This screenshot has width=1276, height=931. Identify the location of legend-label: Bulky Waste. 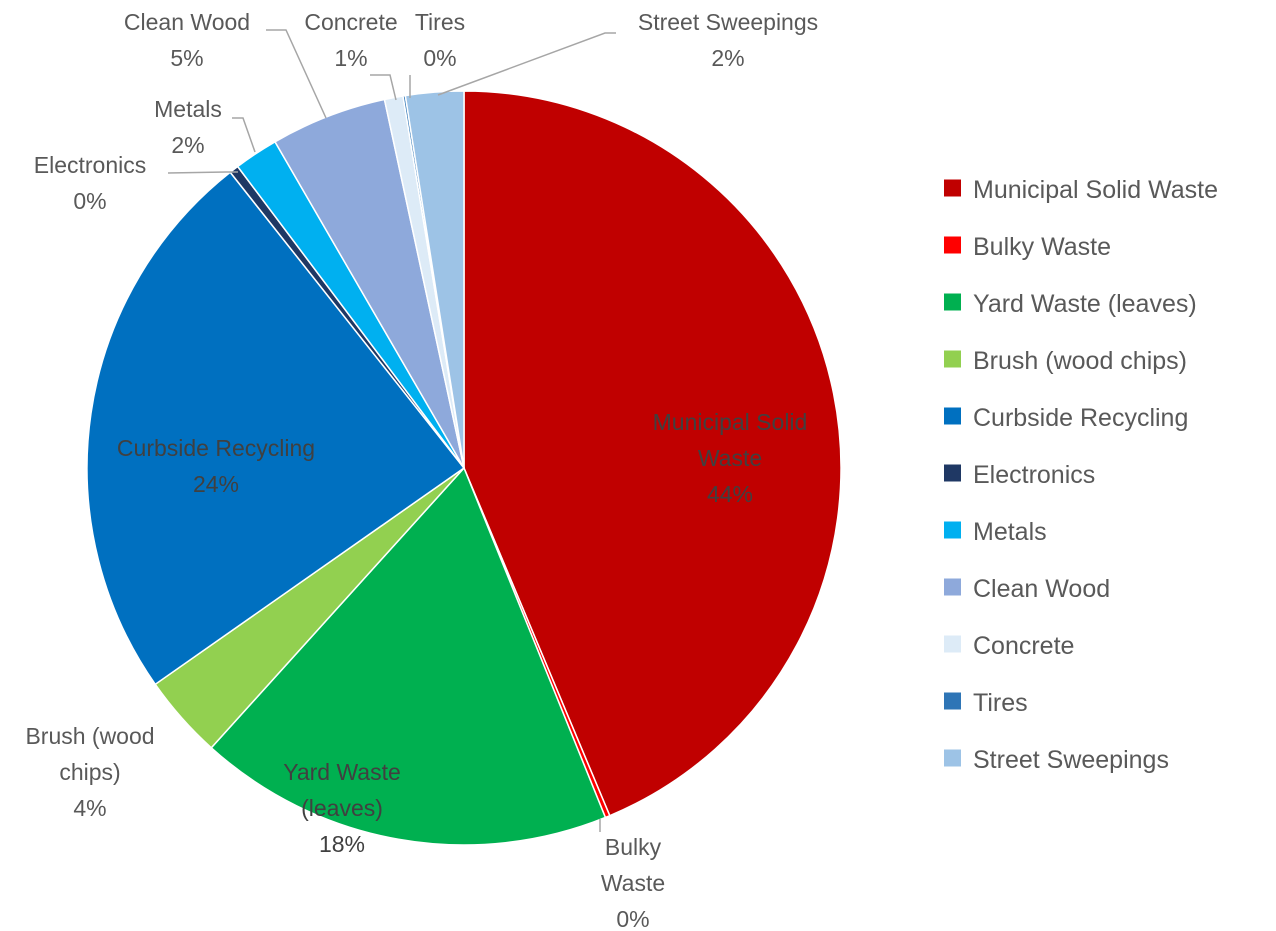
(1042, 247).